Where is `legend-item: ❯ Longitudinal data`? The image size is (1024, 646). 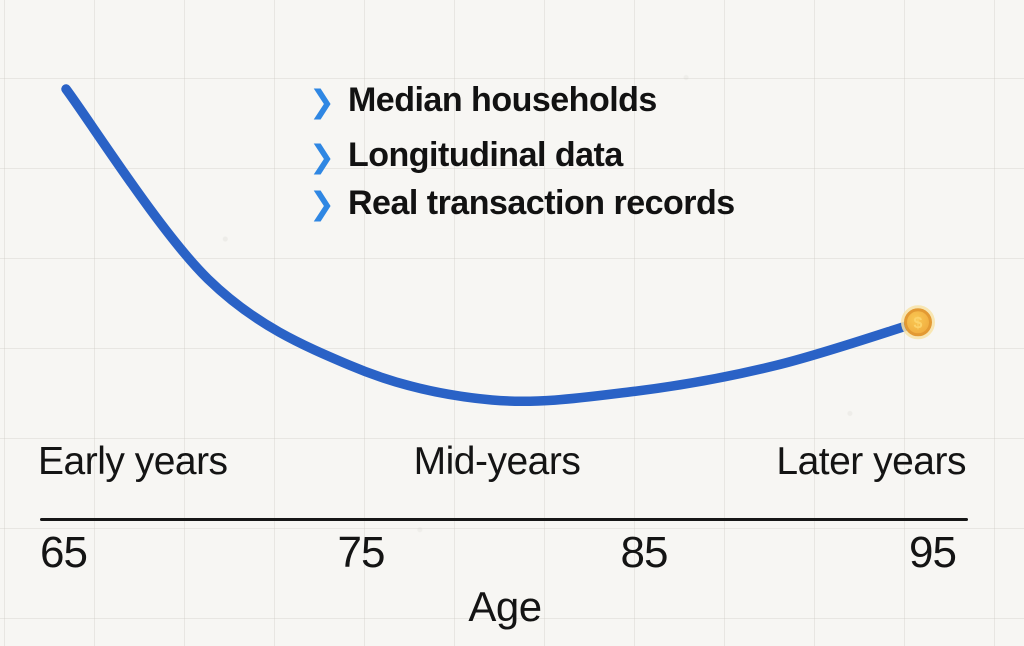
legend-item: ❯ Longitudinal data is located at coordinates (522, 155).